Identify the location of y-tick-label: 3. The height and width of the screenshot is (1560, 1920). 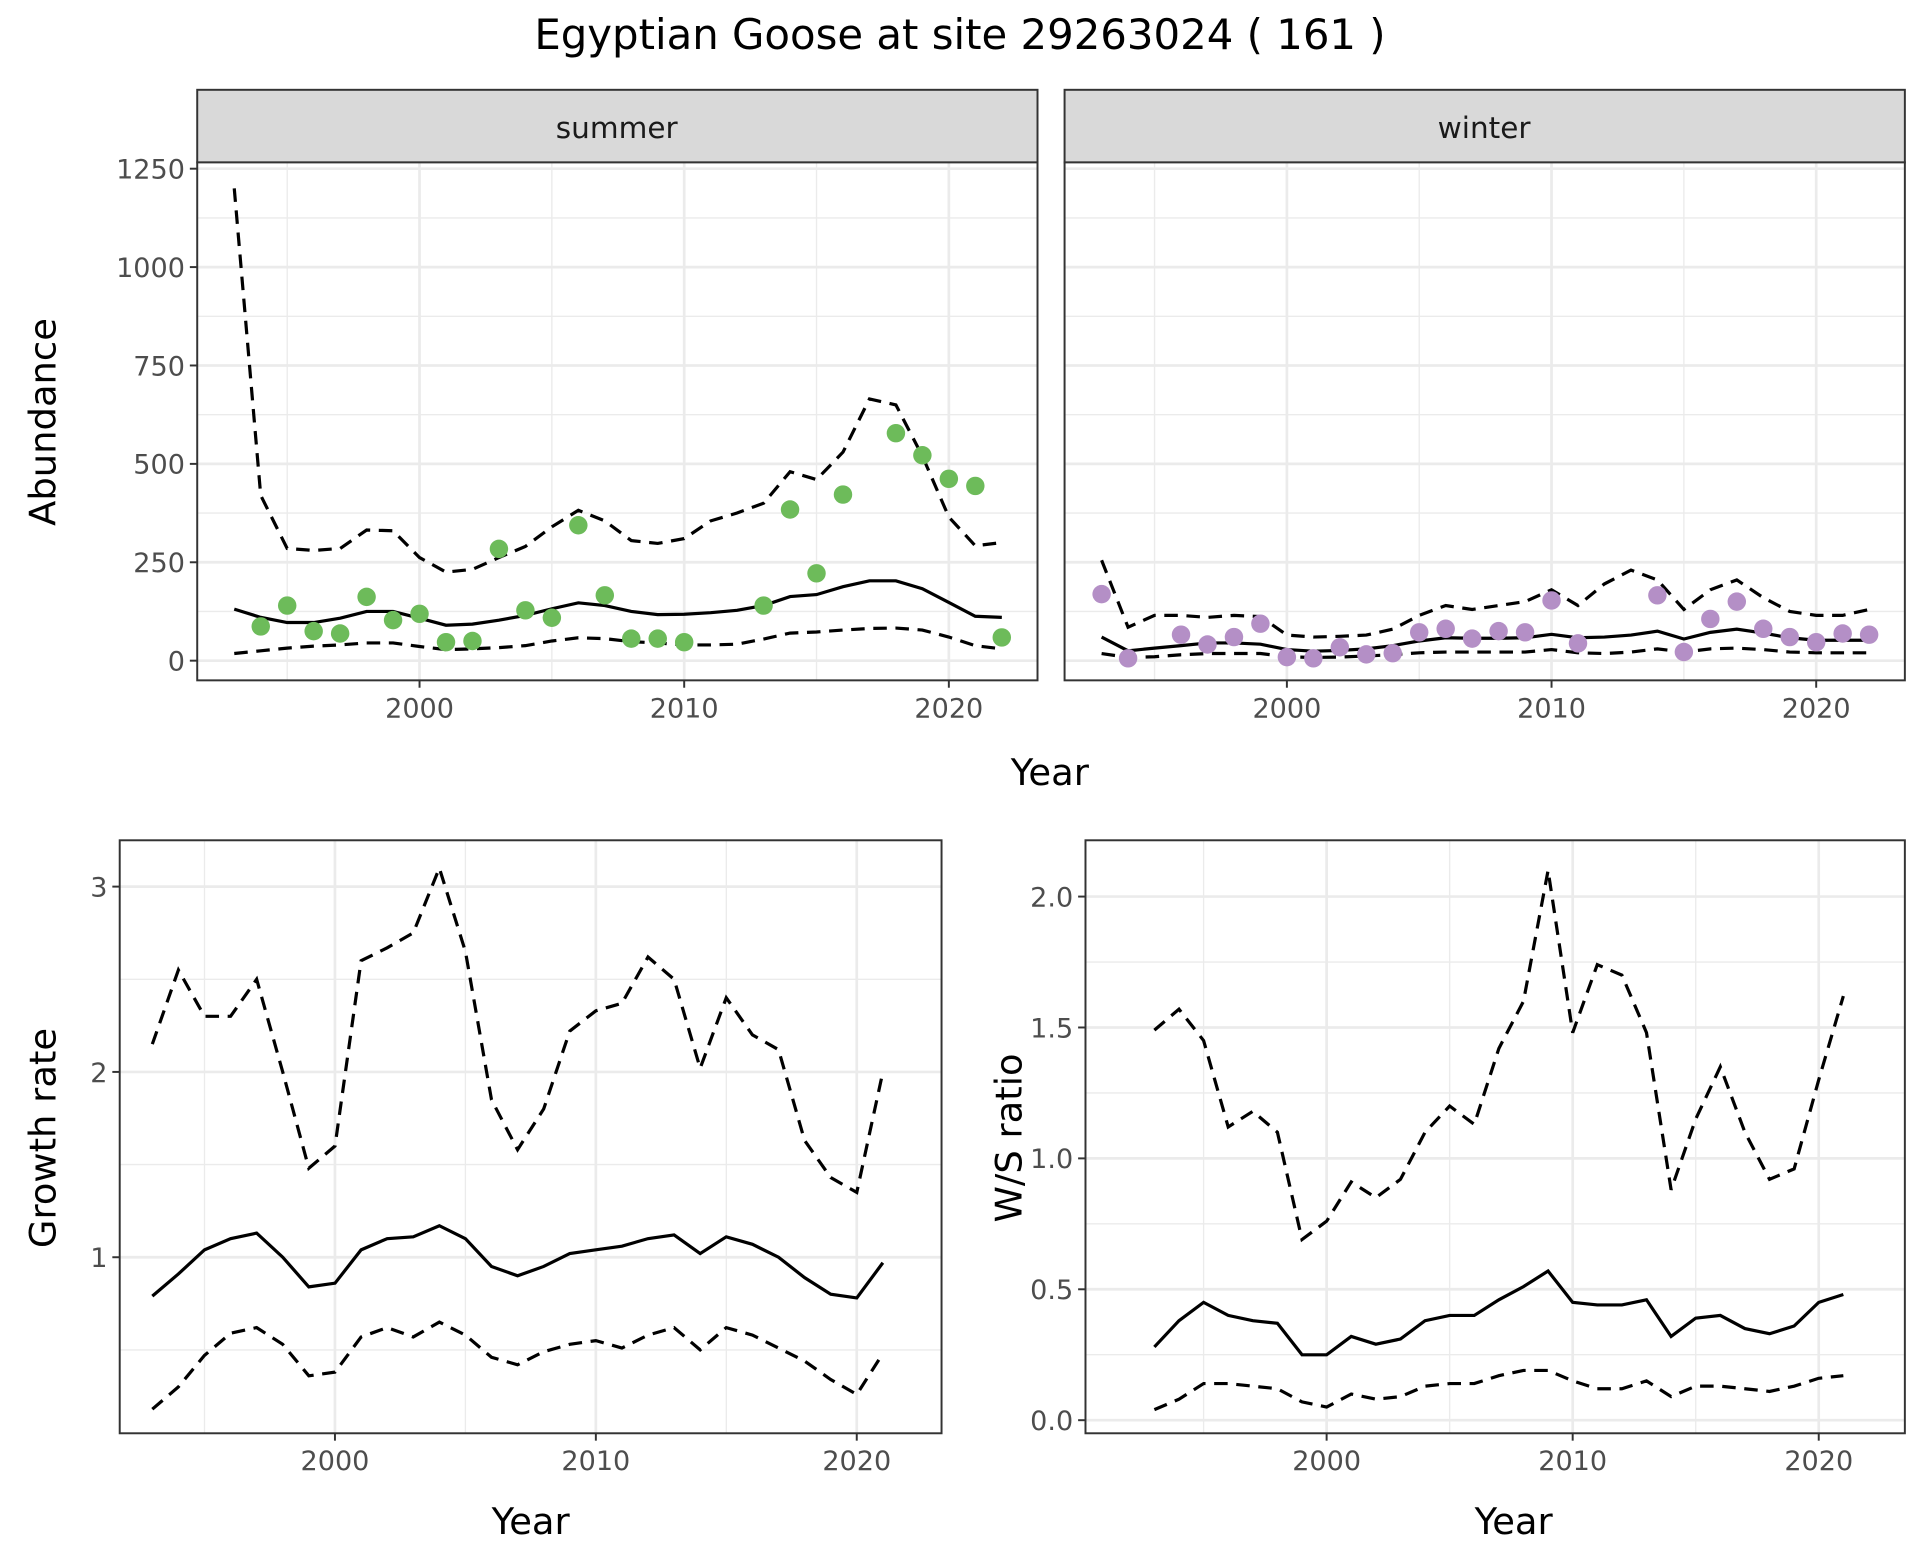
(98, 887).